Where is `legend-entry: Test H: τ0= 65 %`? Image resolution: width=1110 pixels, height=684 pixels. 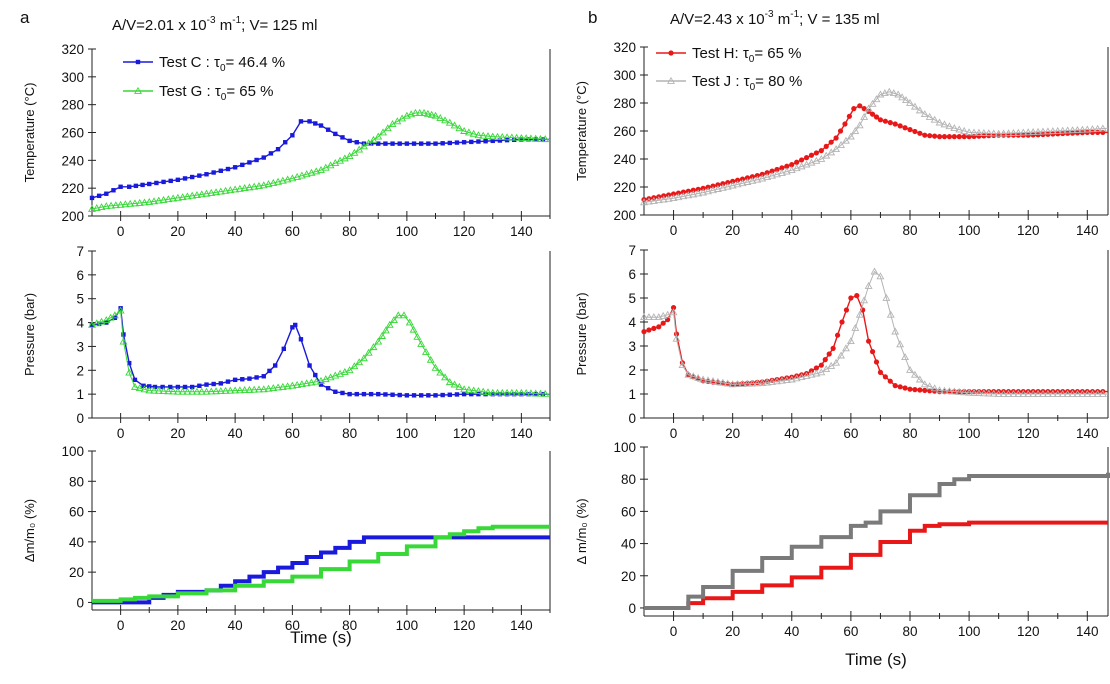 legend-entry: Test H: τ0= 65 % is located at coordinates (728, 55).